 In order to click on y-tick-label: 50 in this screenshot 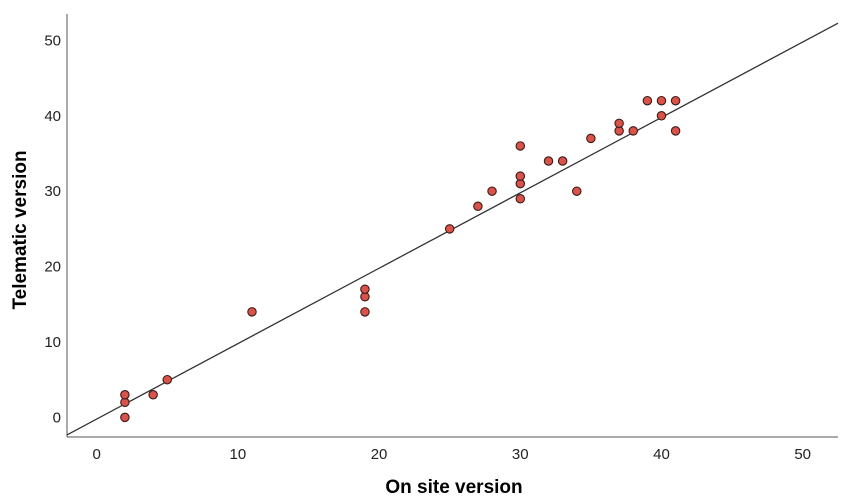, I will do `click(52, 40)`.